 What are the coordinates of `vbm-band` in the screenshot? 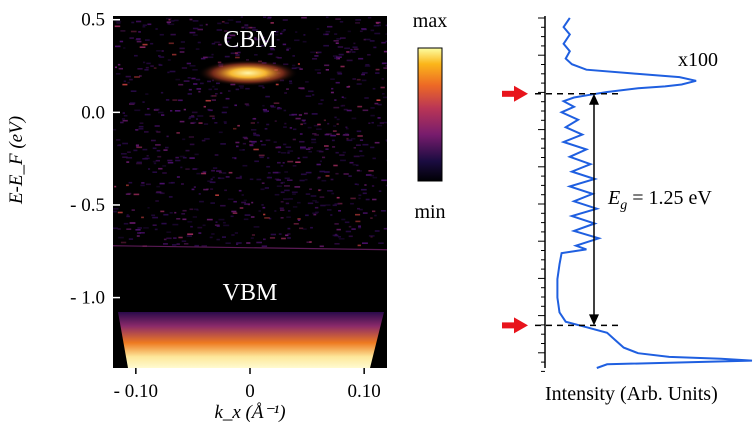 It's located at (251, 340).